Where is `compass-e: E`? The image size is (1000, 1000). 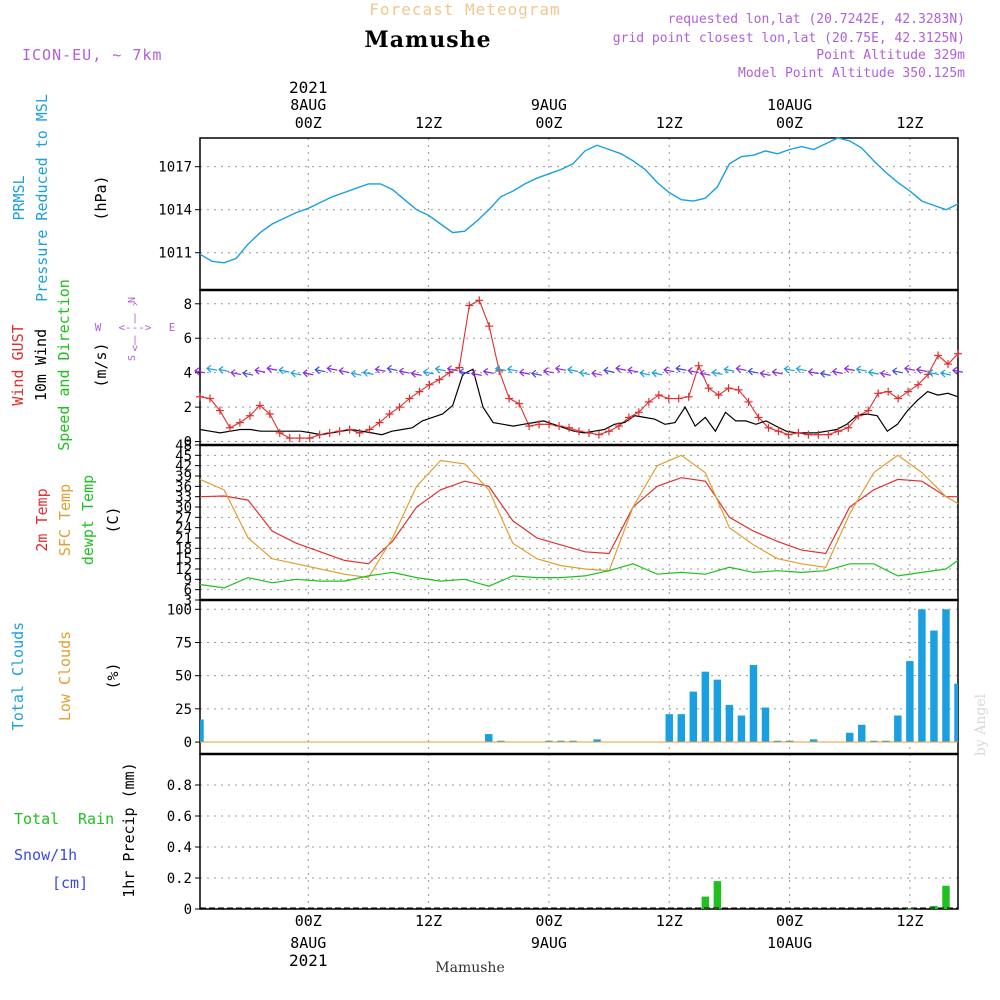 compass-e: E is located at coordinates (172, 327).